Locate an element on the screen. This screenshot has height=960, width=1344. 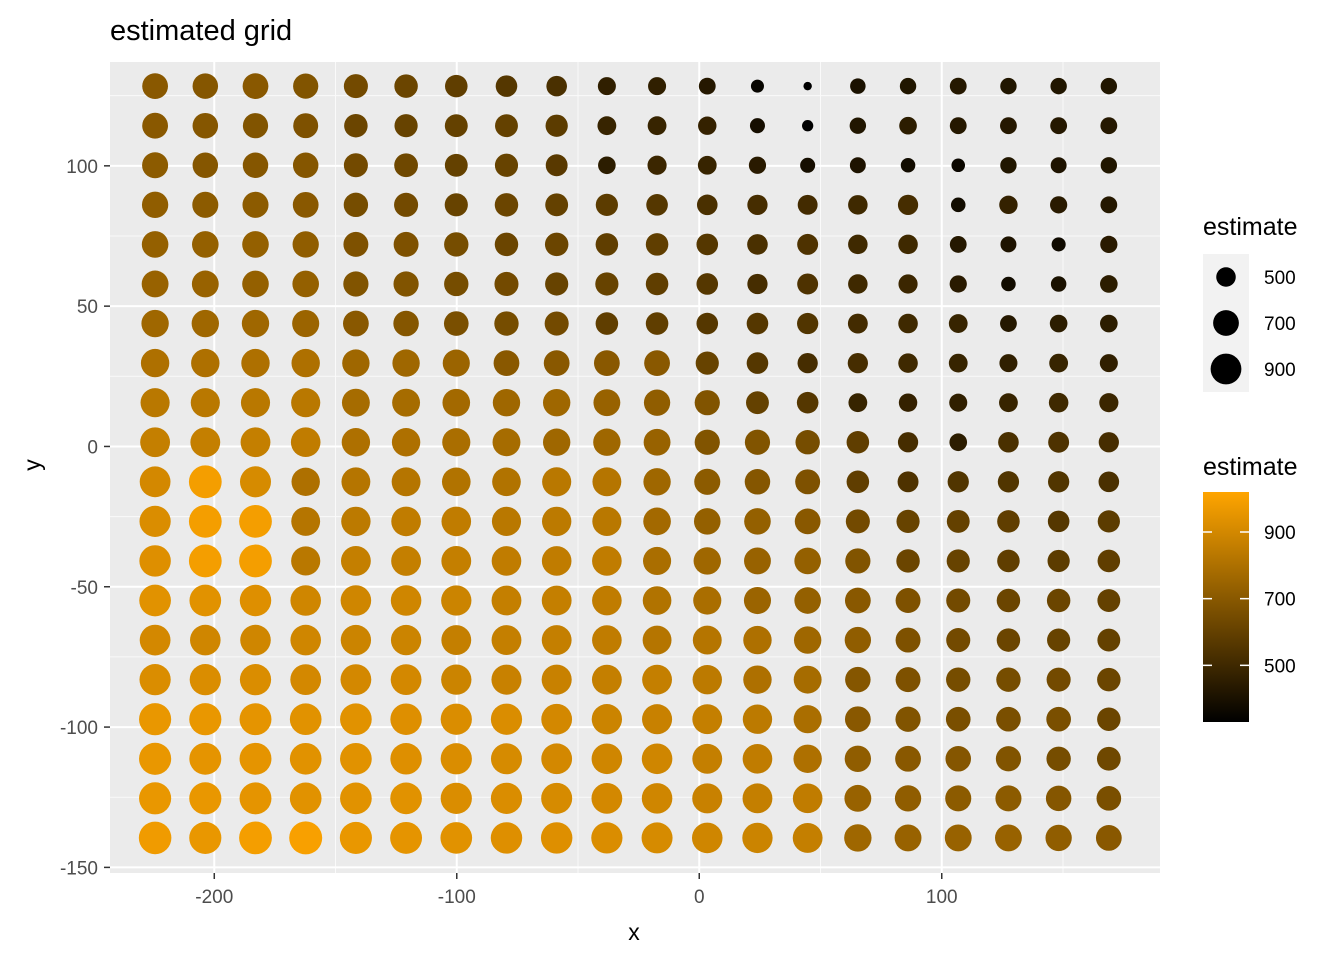
color-legend-title: estimate is located at coordinates (1250, 467).